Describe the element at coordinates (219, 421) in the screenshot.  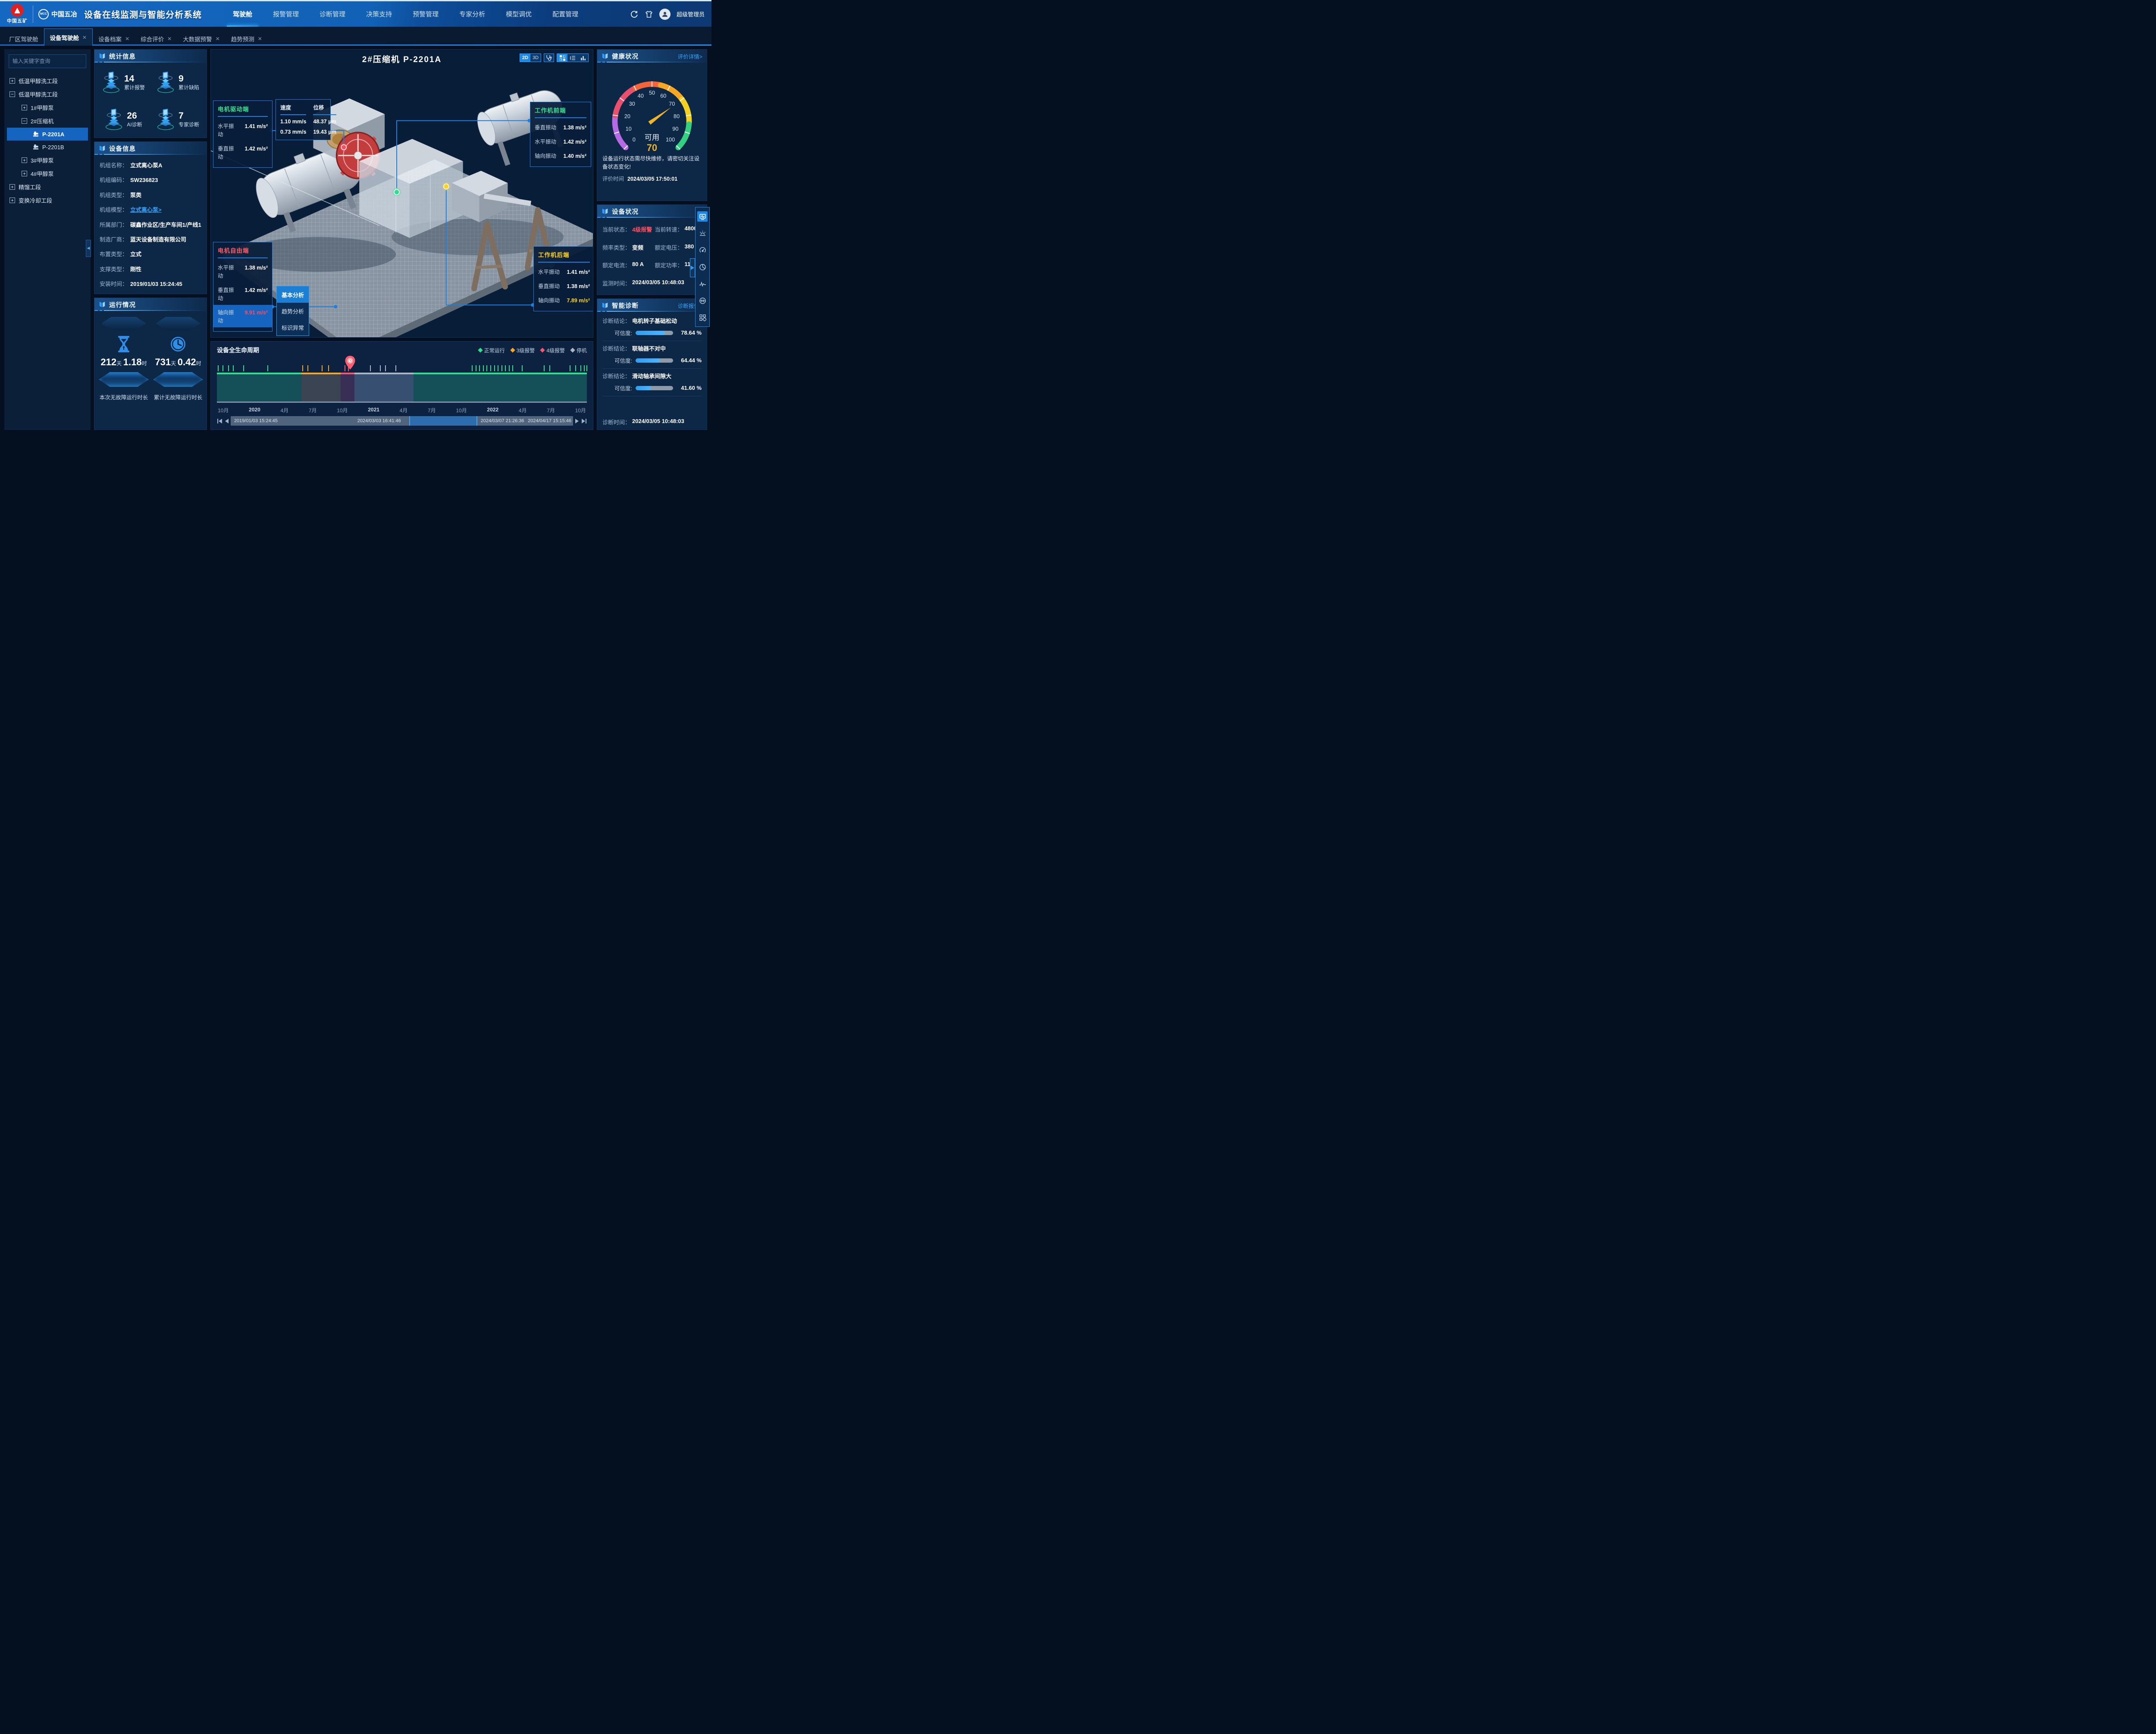
I see `timeline-first-button` at that location.